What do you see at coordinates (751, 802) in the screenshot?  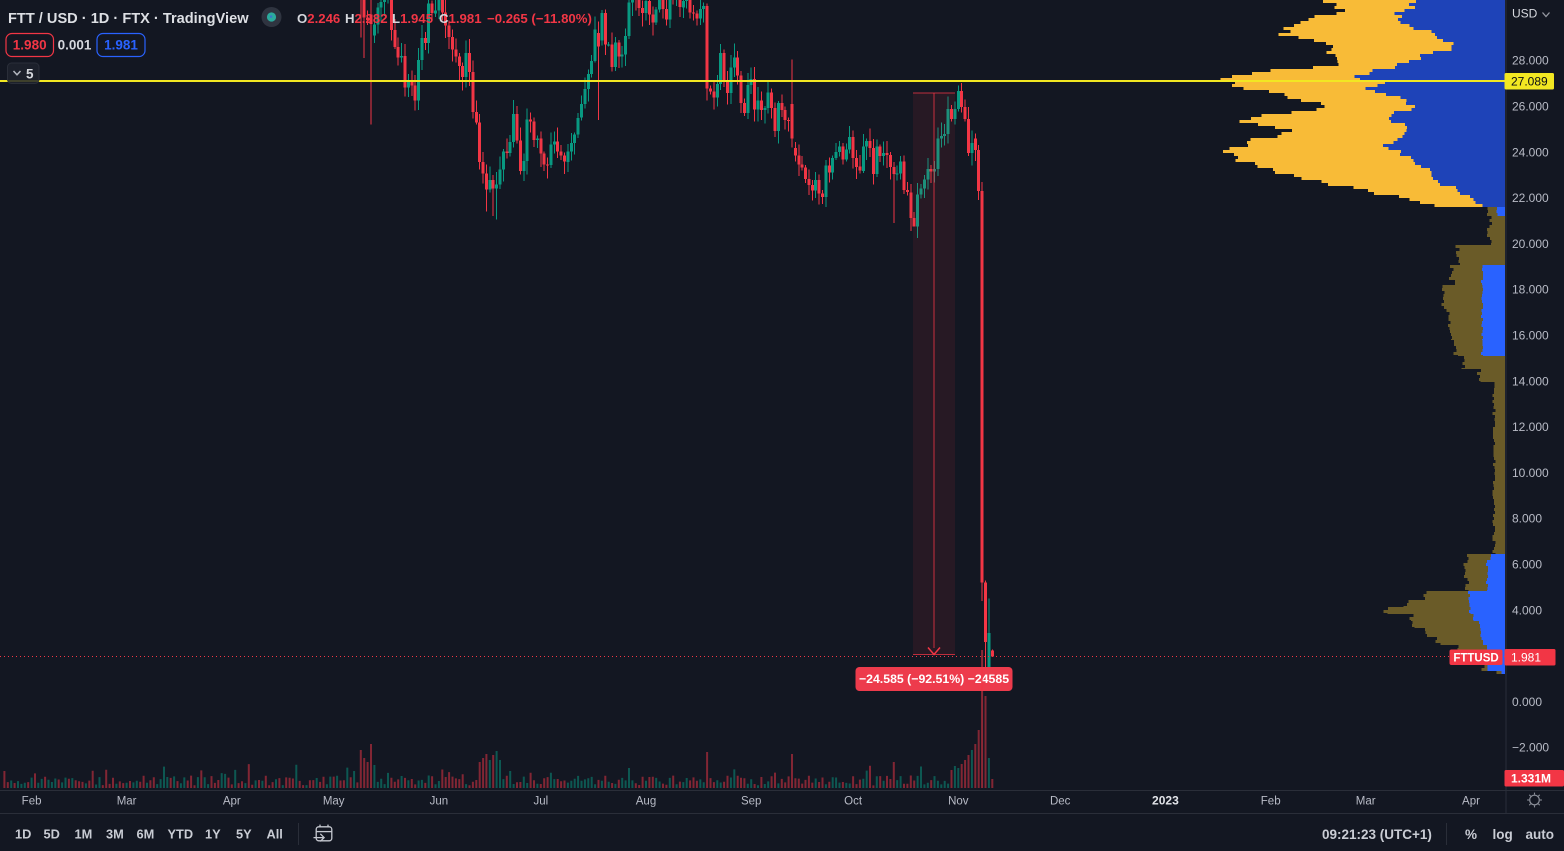 I see `svg-text: Sep` at bounding box center [751, 802].